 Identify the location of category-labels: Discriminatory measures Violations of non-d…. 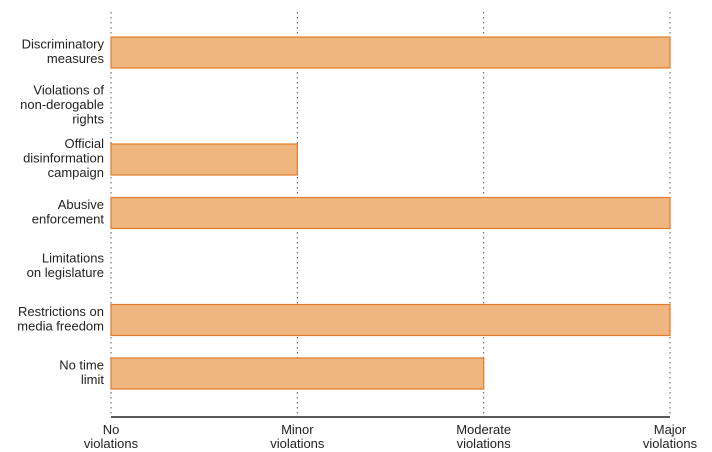
(60, 212).